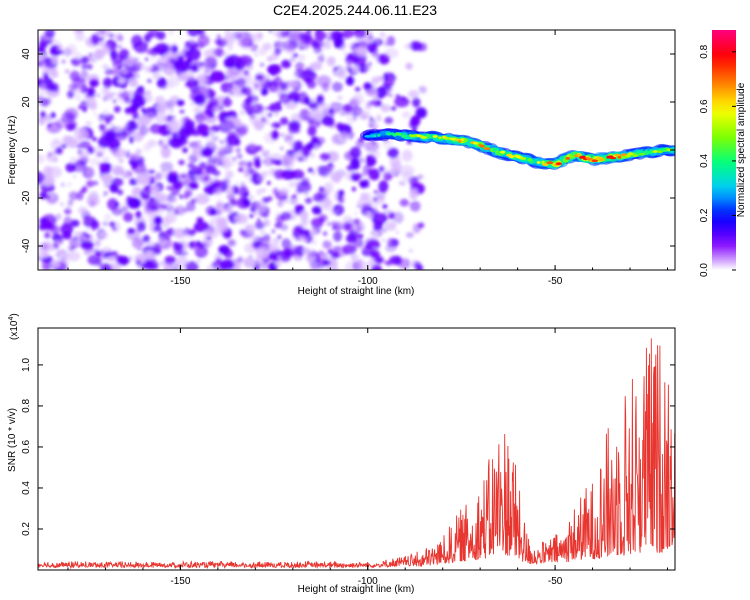 The width and height of the screenshot is (750, 600). Describe the element at coordinates (368, 581) in the screenshot. I see `snr-x-tick-label: -100` at that location.